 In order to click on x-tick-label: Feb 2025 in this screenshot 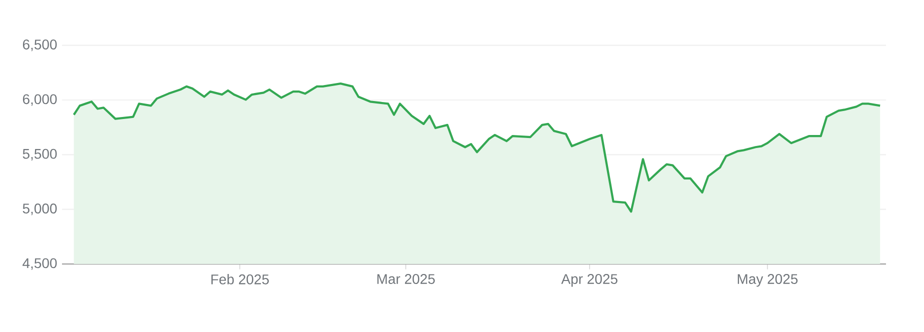, I will do `click(240, 279)`.